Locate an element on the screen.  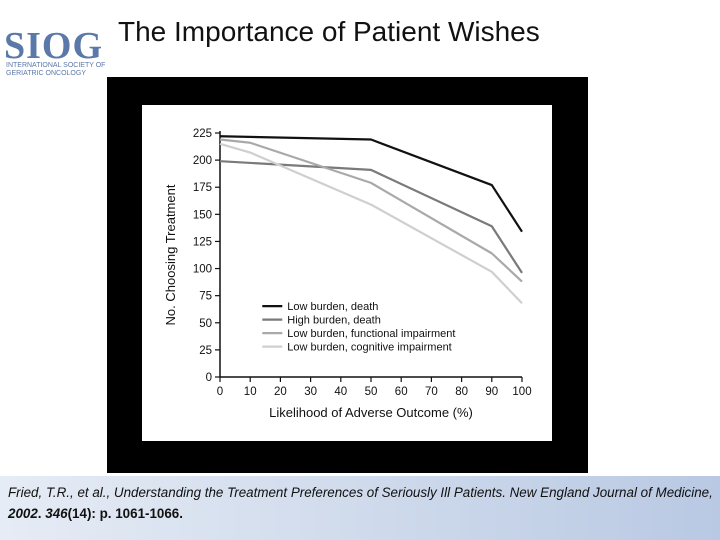
x-tick-label: 50 is located at coordinates (371, 392).